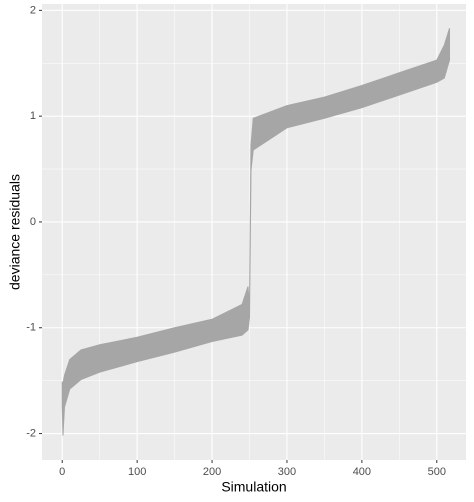  Describe the element at coordinates (253, 487) in the screenshot. I see `x-axis-title: Simulation` at that location.